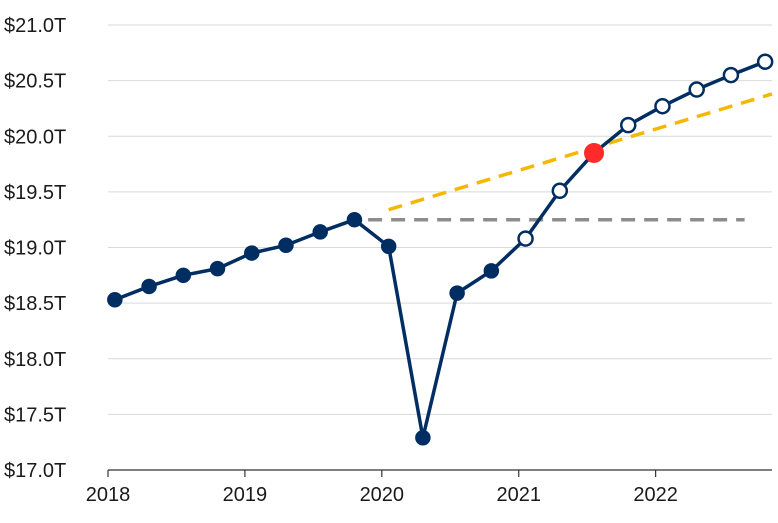 This screenshot has width=778, height=523. What do you see at coordinates (518, 495) in the screenshot?
I see `x-tick-label-3: 2021` at bounding box center [518, 495].